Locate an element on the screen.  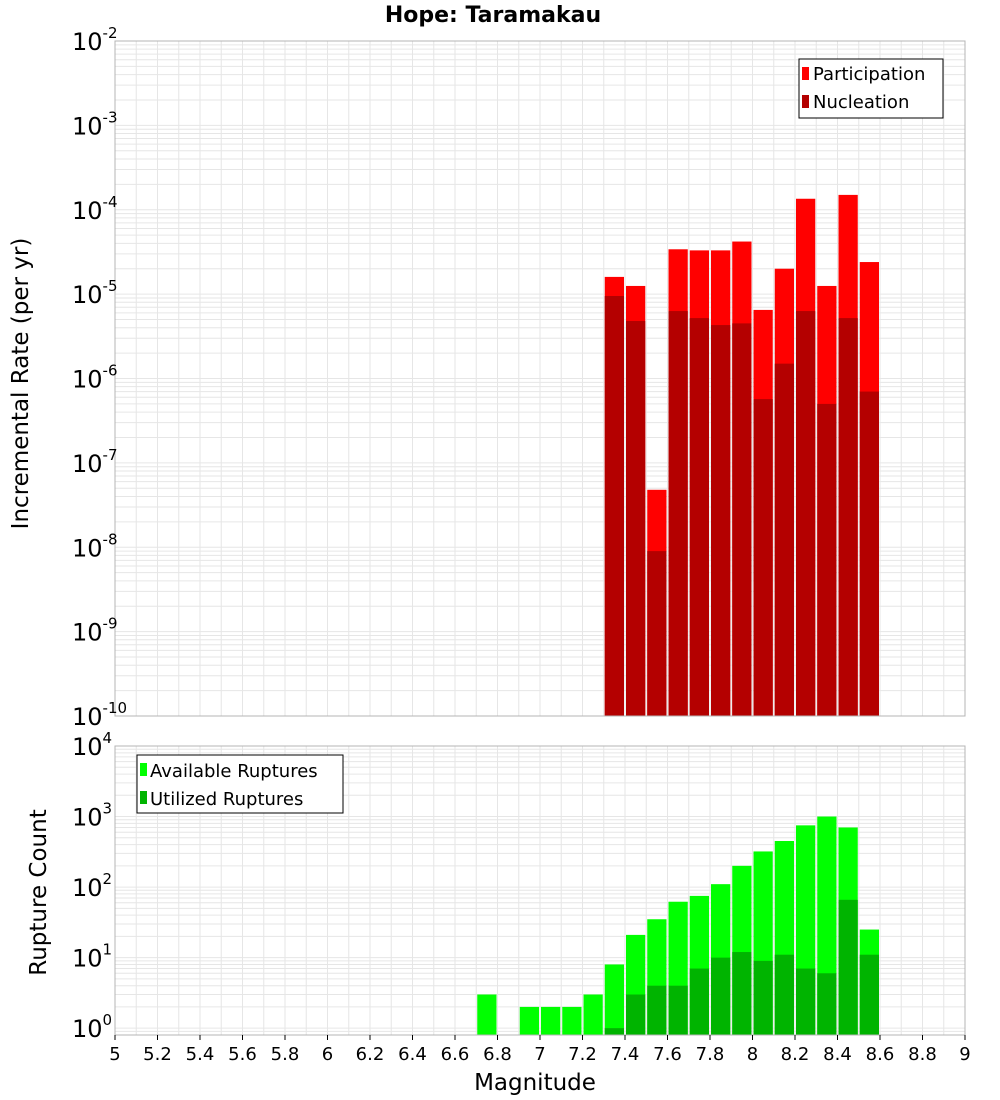
x-tick-label: 8.2 is located at coordinates (795, 1054).